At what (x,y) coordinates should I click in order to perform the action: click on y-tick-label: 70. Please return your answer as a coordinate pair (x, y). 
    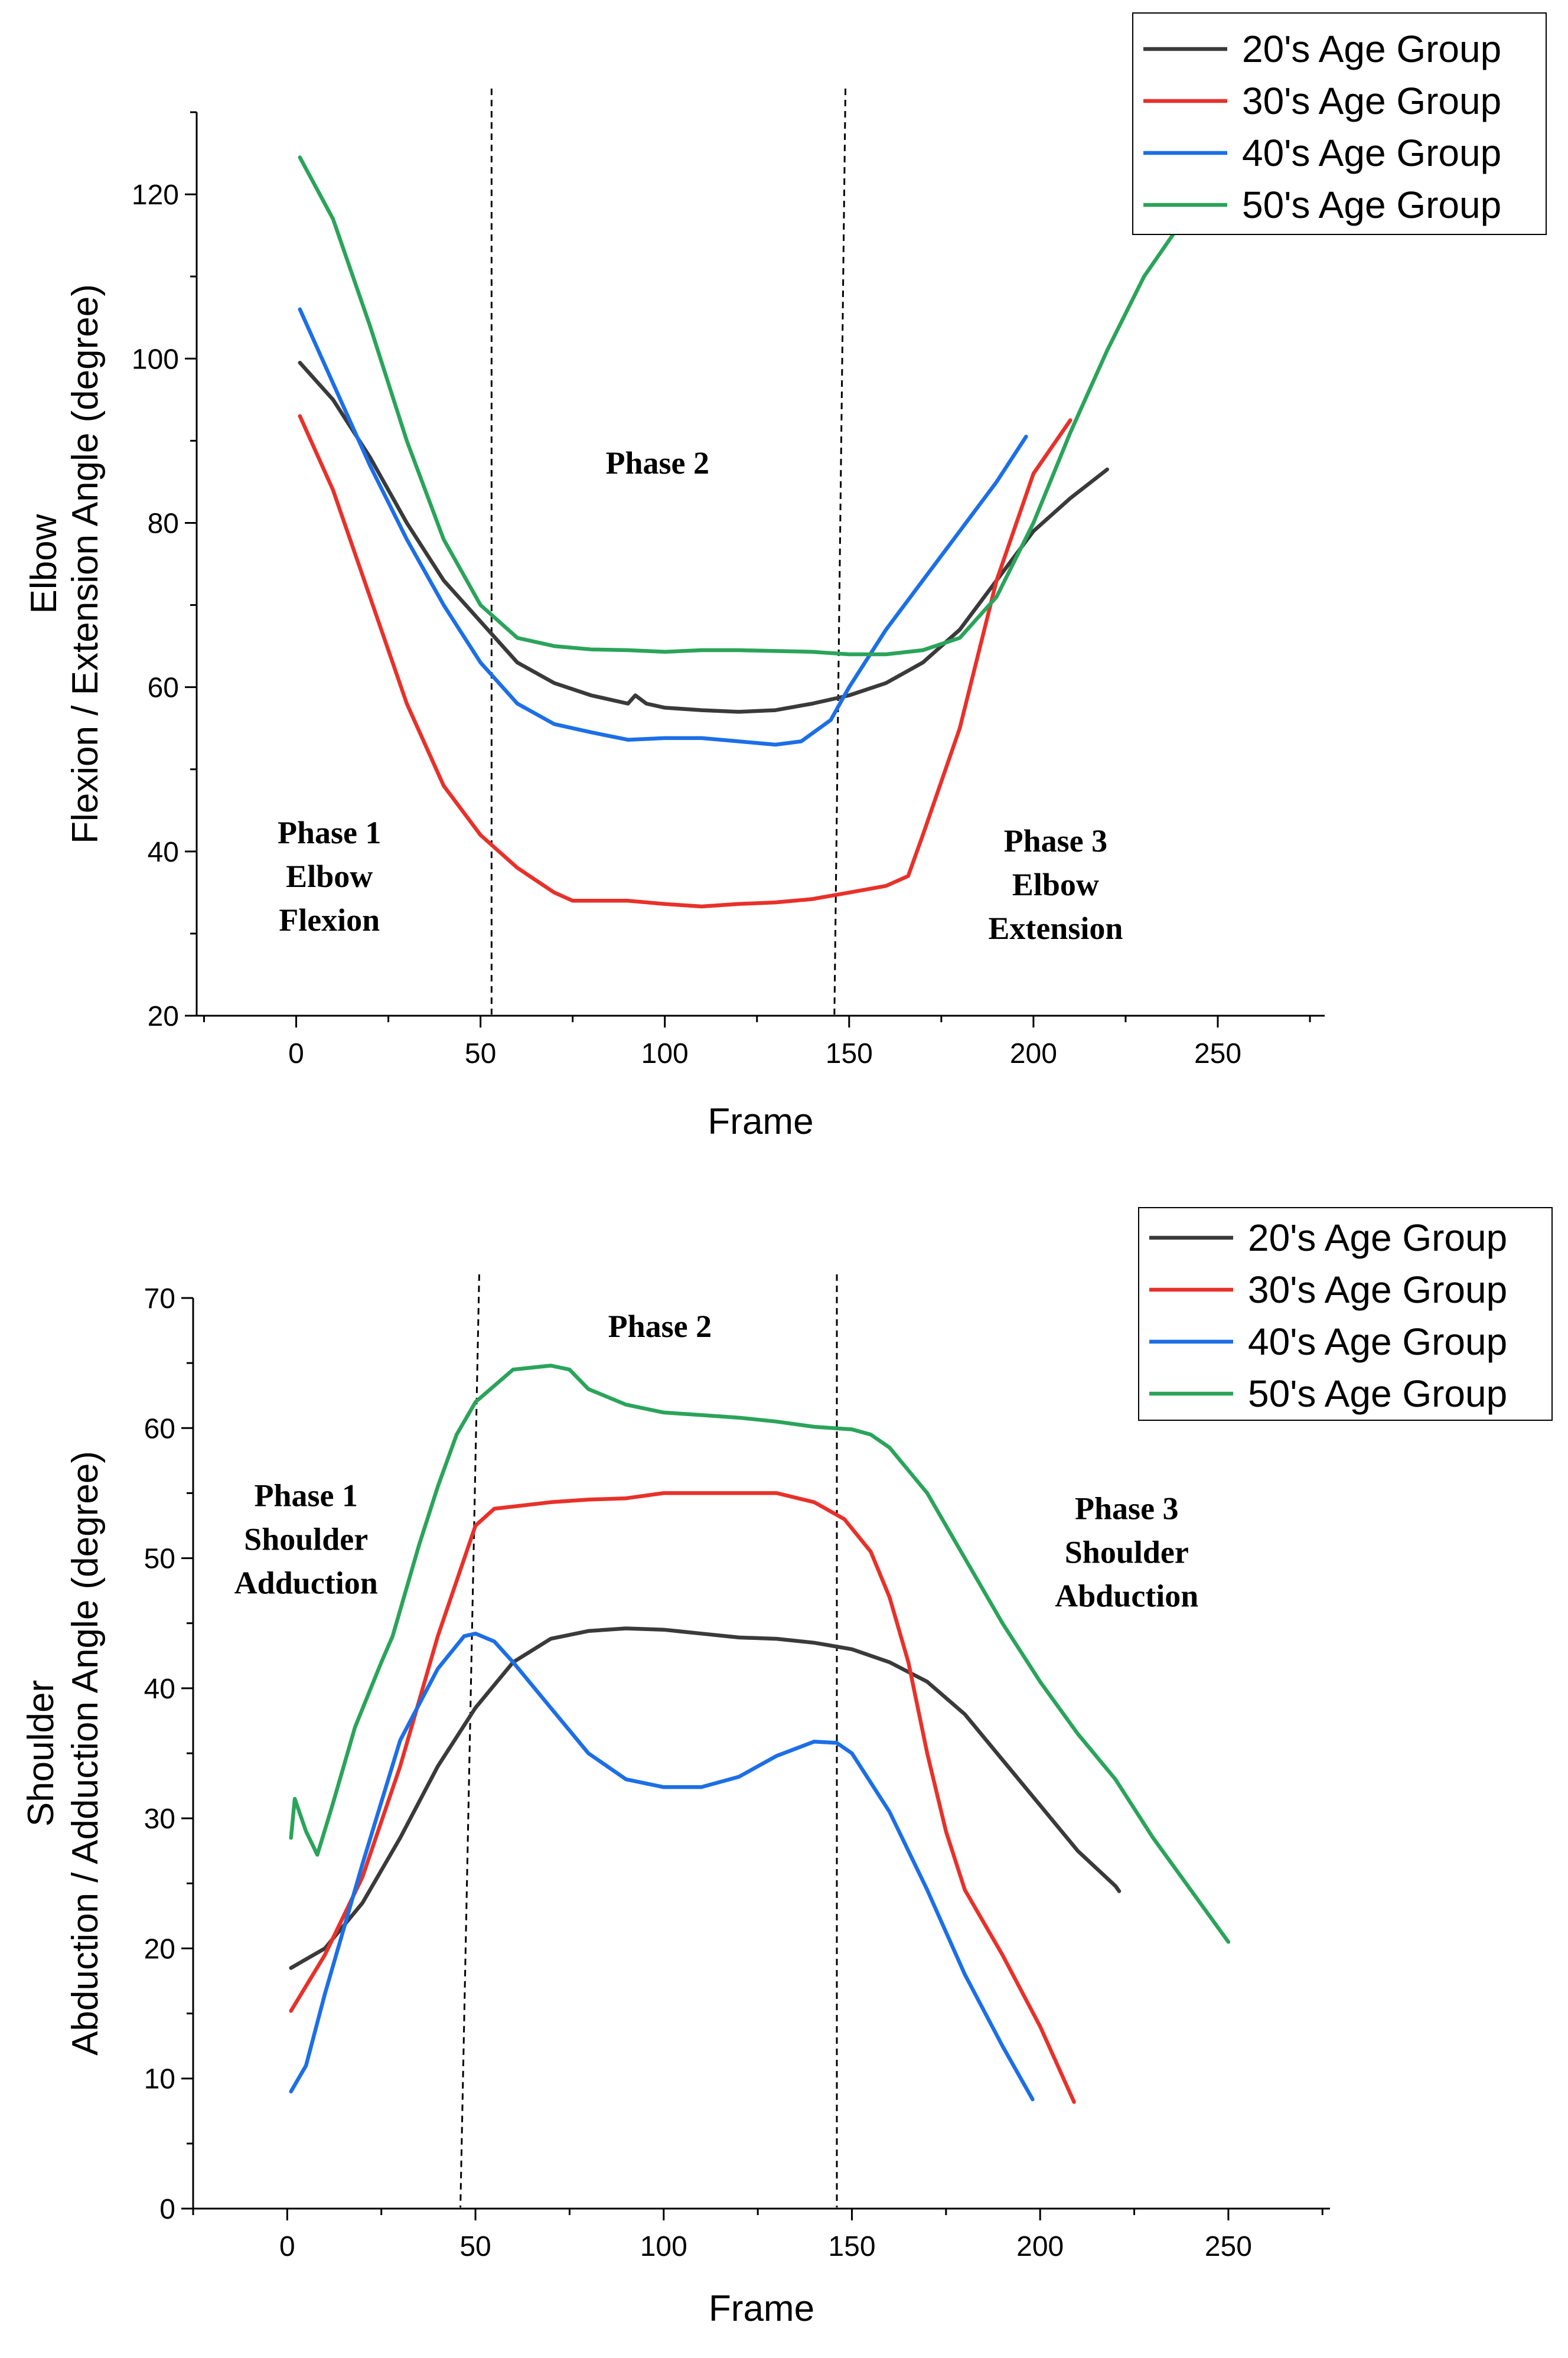
    Looking at the image, I should click on (159, 1299).